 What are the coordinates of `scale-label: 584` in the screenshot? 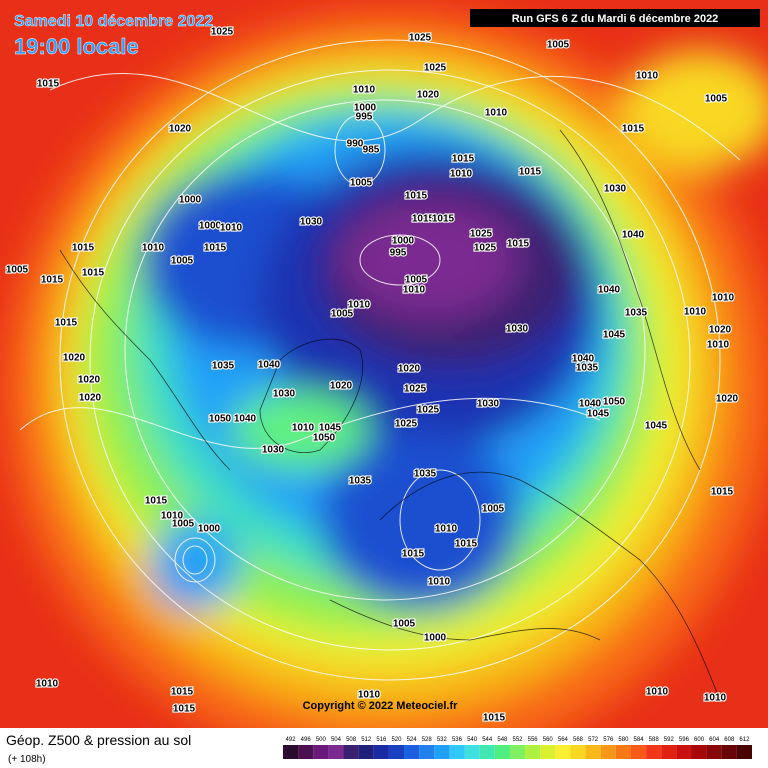 It's located at (639, 740).